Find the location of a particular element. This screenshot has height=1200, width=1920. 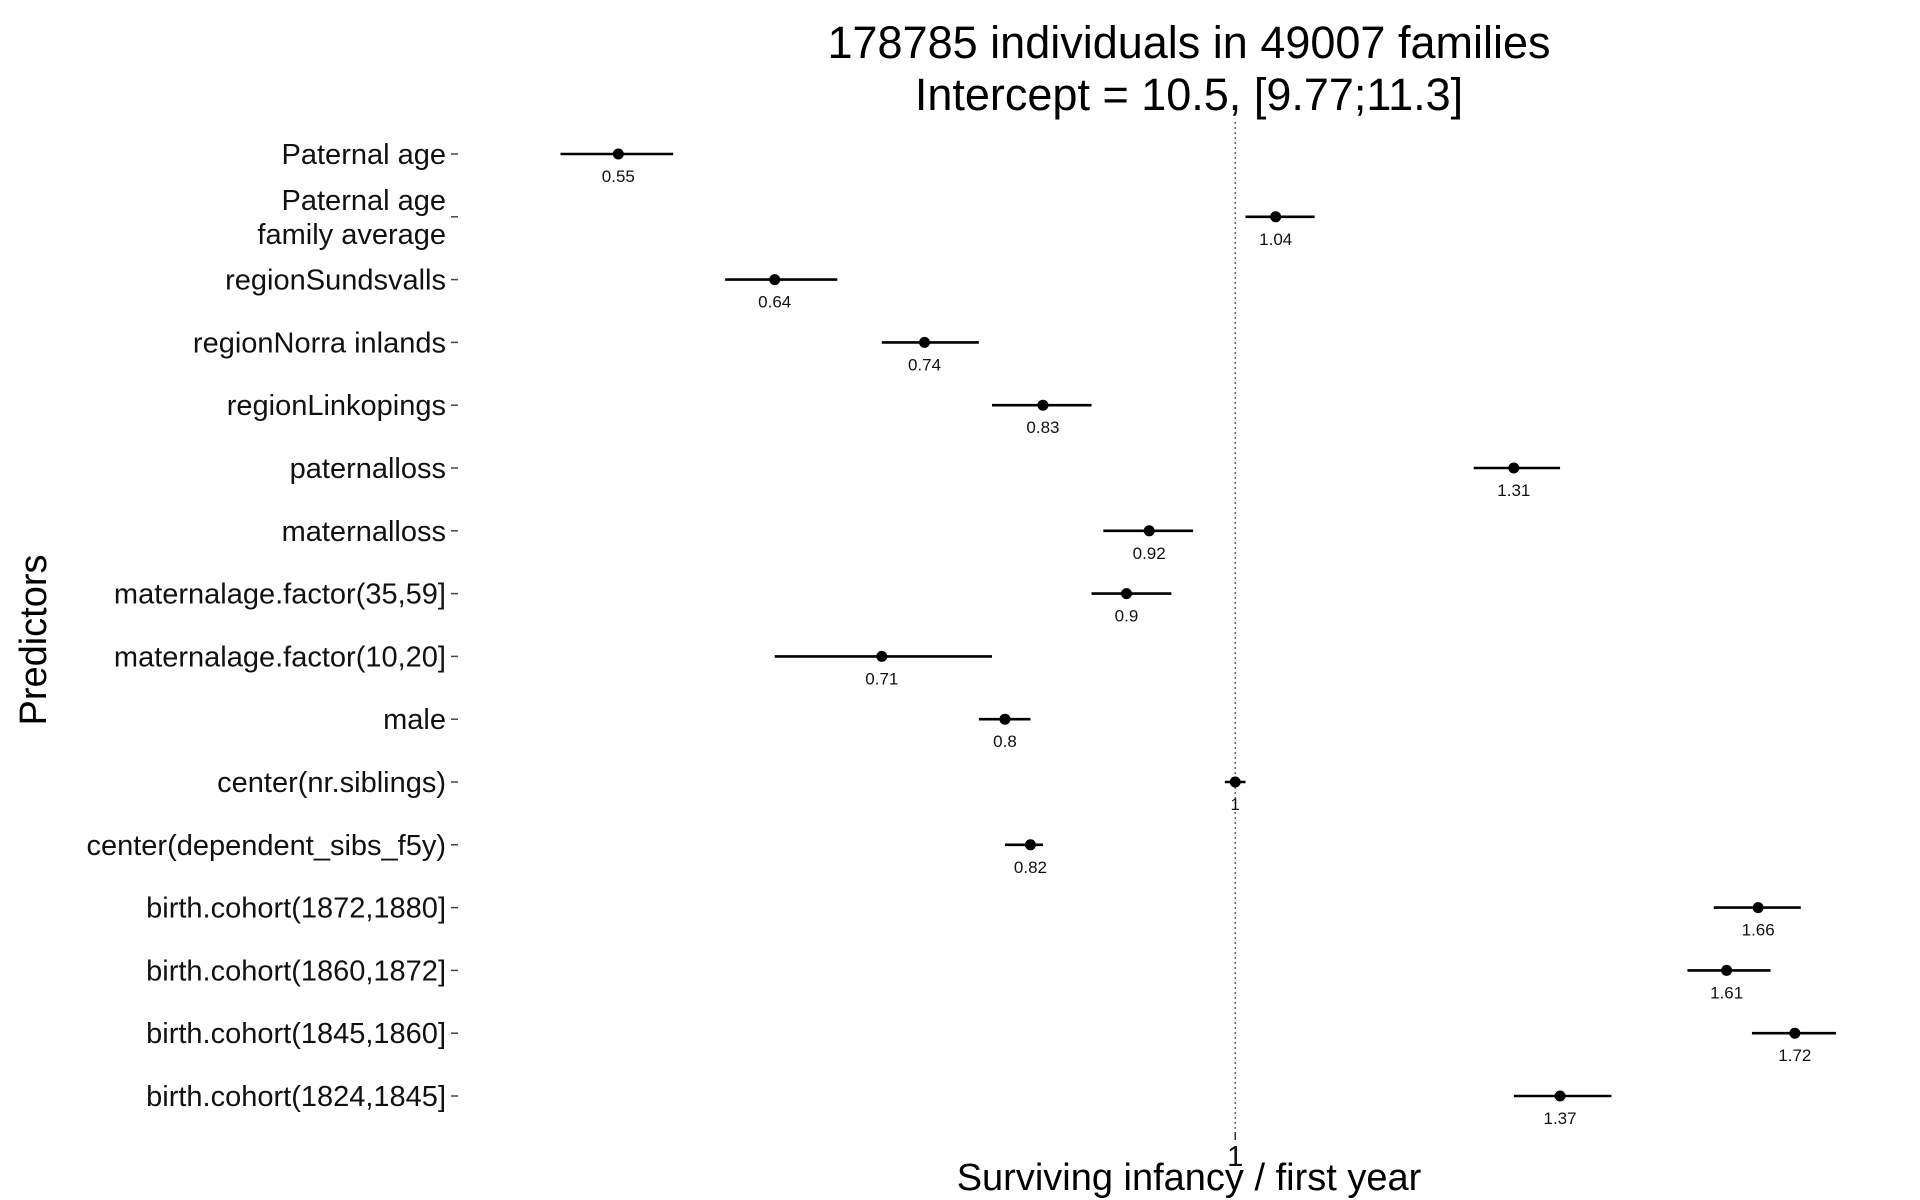

predictor-label: birth.cohort(1872,1880] is located at coordinates (296, 909).